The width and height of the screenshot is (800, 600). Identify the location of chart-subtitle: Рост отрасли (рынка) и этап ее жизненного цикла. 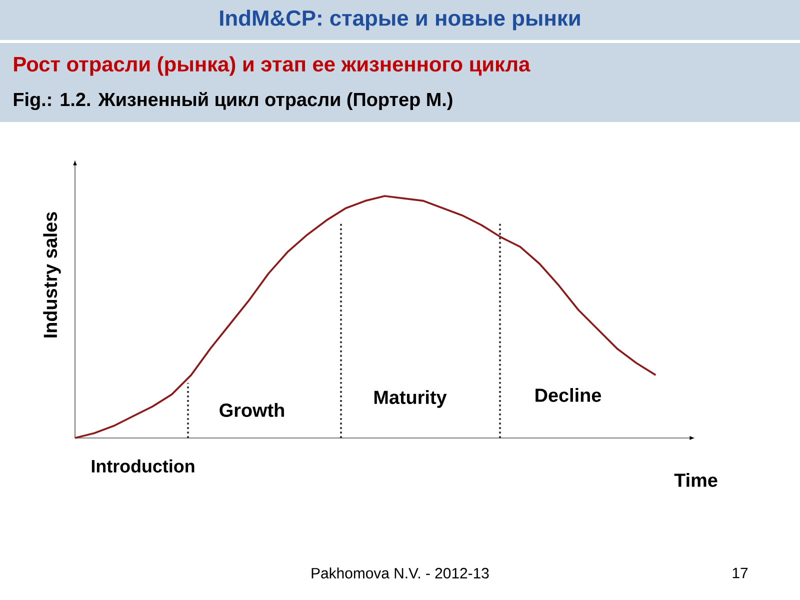
(272, 66).